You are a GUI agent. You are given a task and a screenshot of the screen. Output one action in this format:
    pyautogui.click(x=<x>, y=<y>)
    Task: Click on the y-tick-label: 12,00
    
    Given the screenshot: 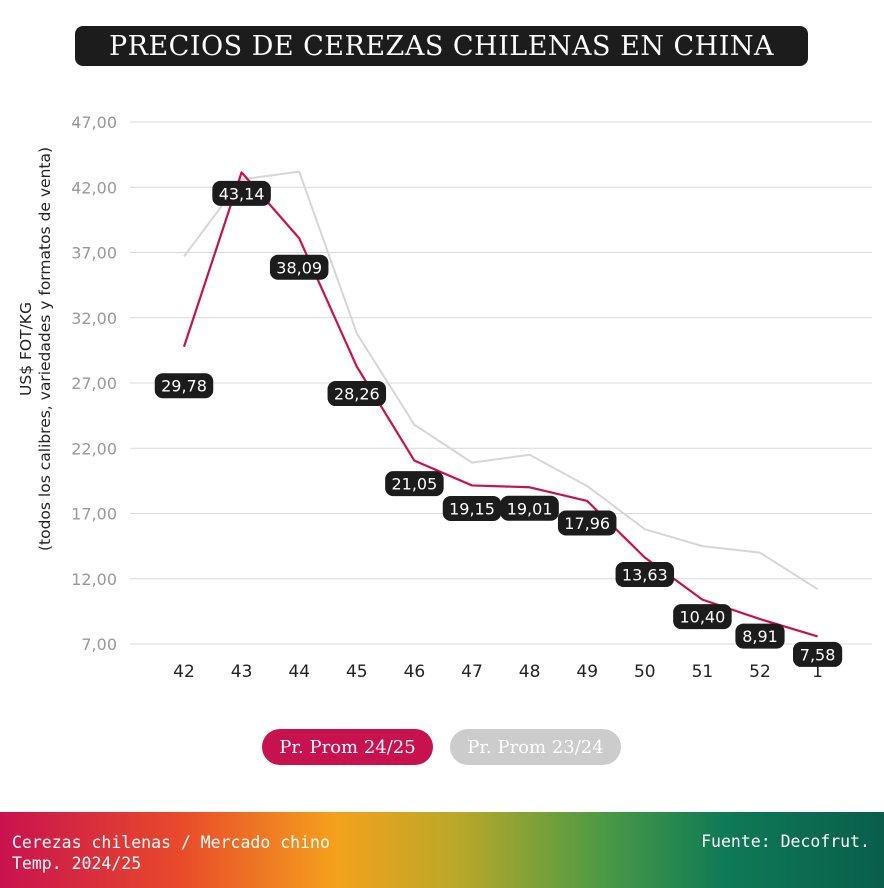 What is the action you would take?
    pyautogui.click(x=94, y=579)
    